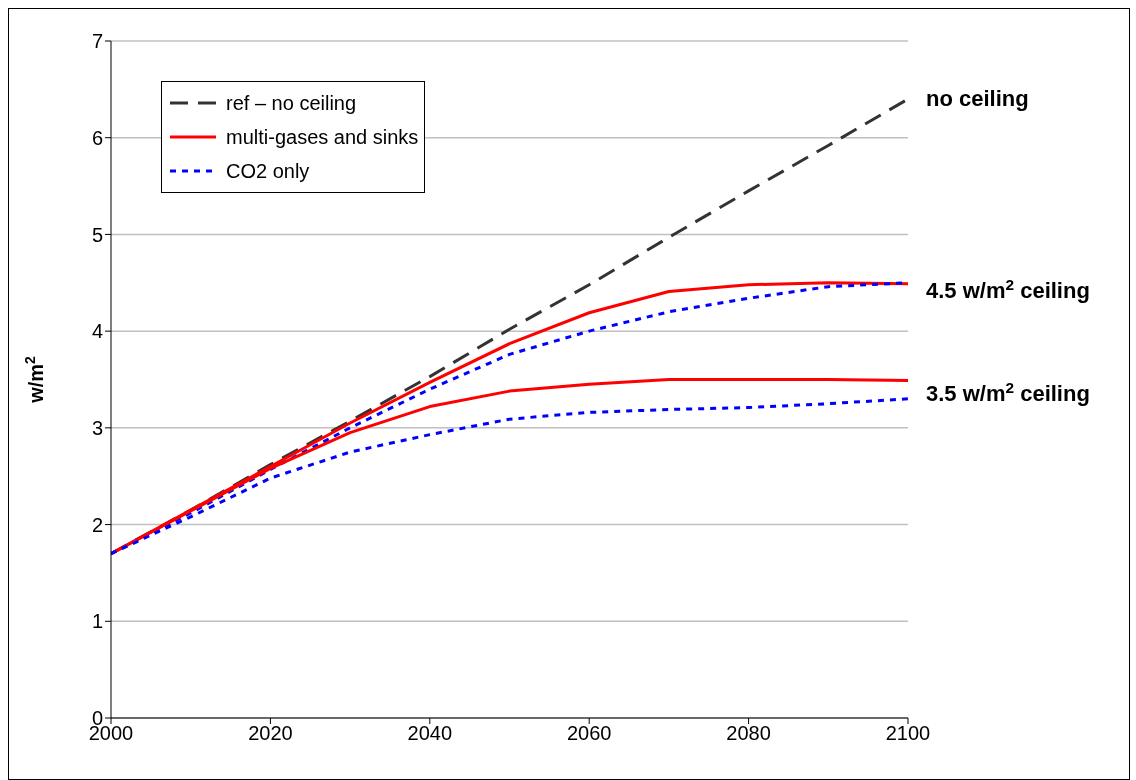 The width and height of the screenshot is (1136, 780). Describe the element at coordinates (1008, 289) in the screenshot. I see `text: 4.5 w/m$^{2}$ ceiling` at that location.